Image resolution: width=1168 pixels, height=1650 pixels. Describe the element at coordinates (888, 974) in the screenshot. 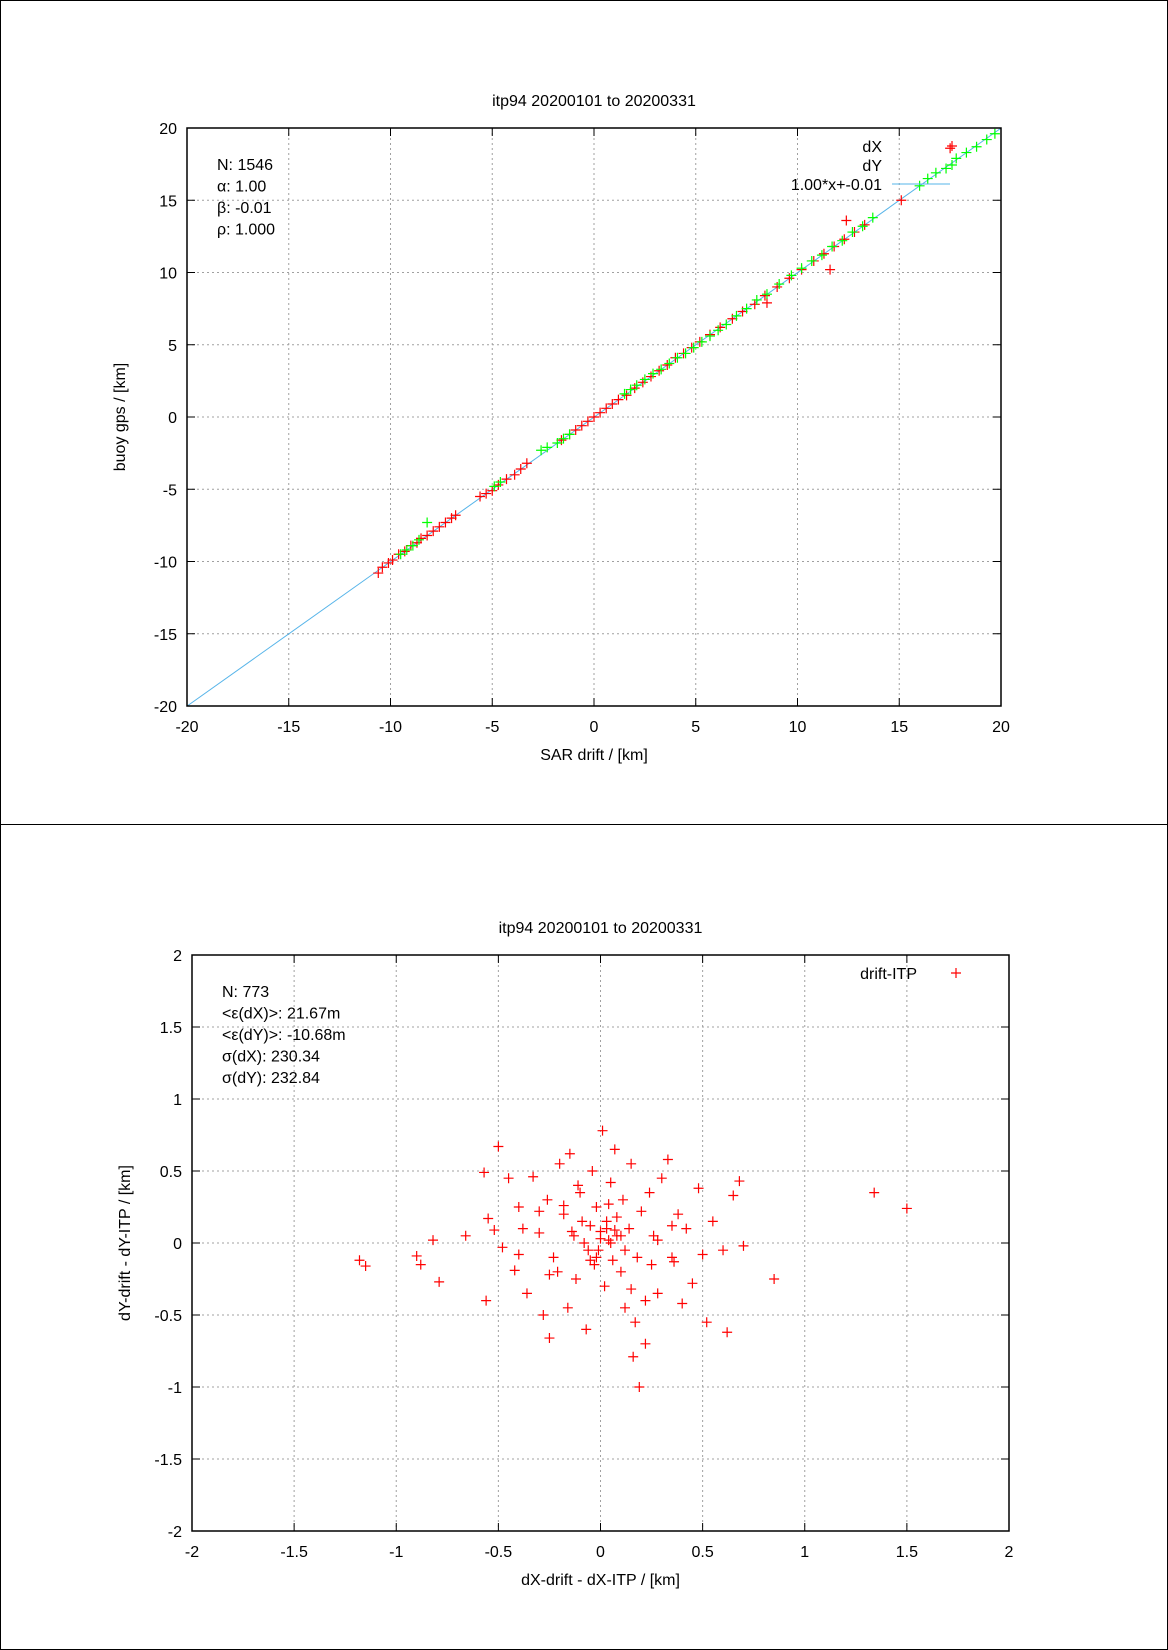

I see `legend-label: drift-ITP` at that location.